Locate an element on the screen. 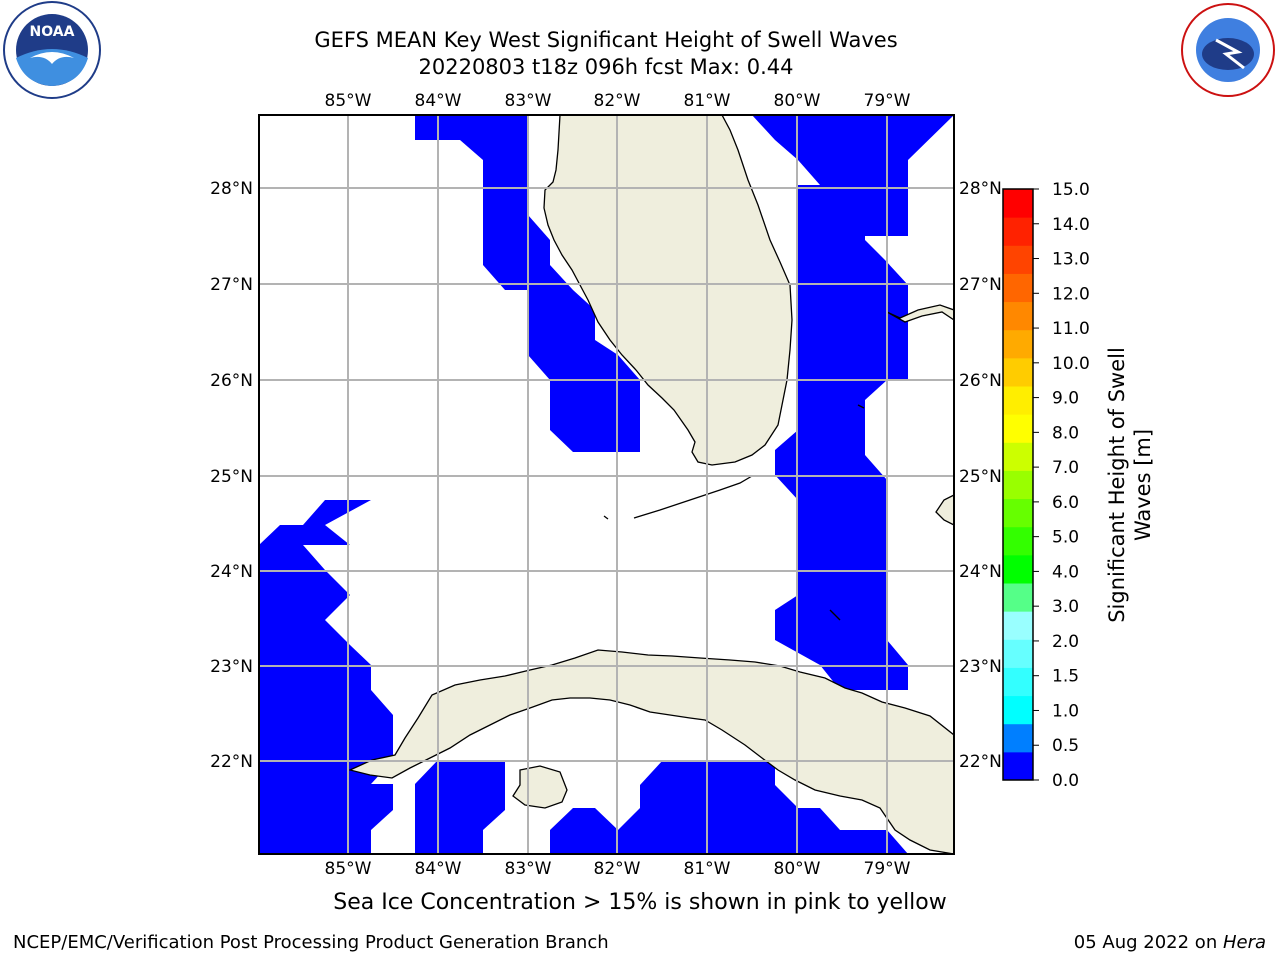 Image resolution: width=1280 pixels, height=960 pixels. colorbar-tick-label: 0.0 is located at coordinates (1065, 781).